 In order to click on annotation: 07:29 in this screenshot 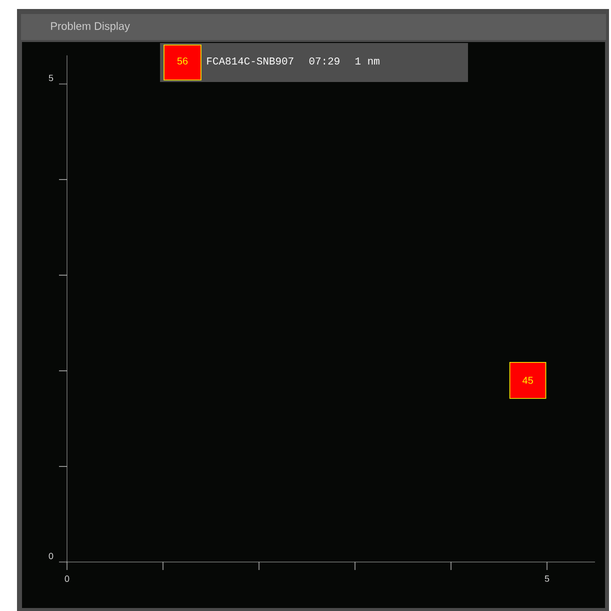, I will do `click(324, 61)`.